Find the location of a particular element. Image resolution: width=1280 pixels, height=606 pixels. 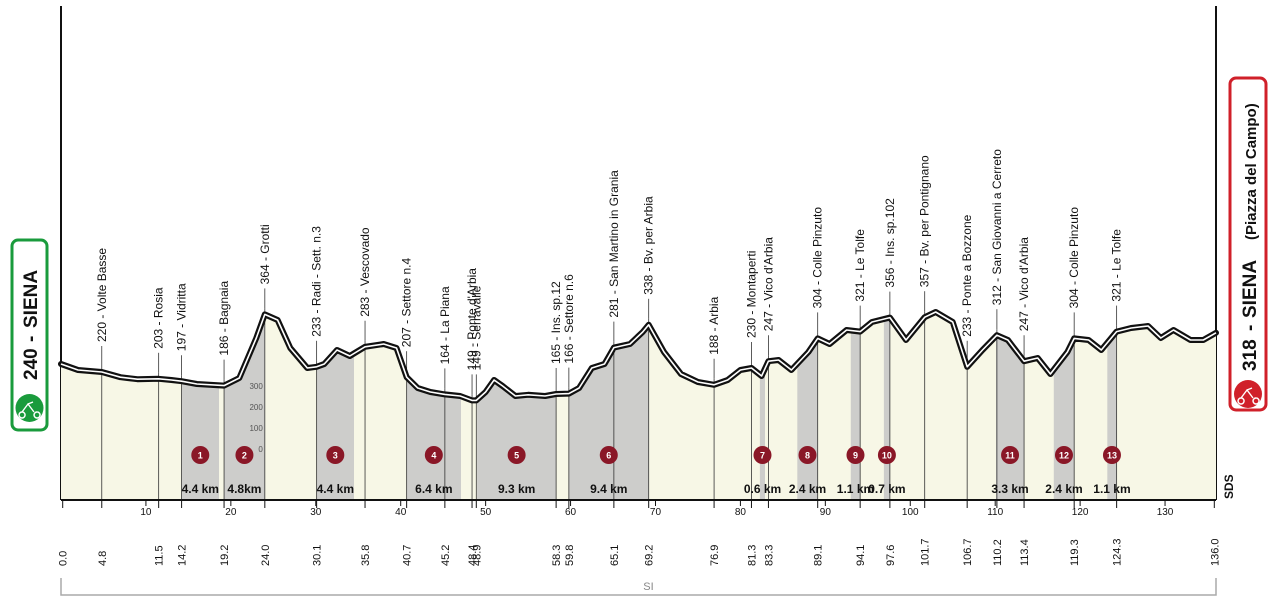

km-label: 11.5 is located at coordinates (160, 555).